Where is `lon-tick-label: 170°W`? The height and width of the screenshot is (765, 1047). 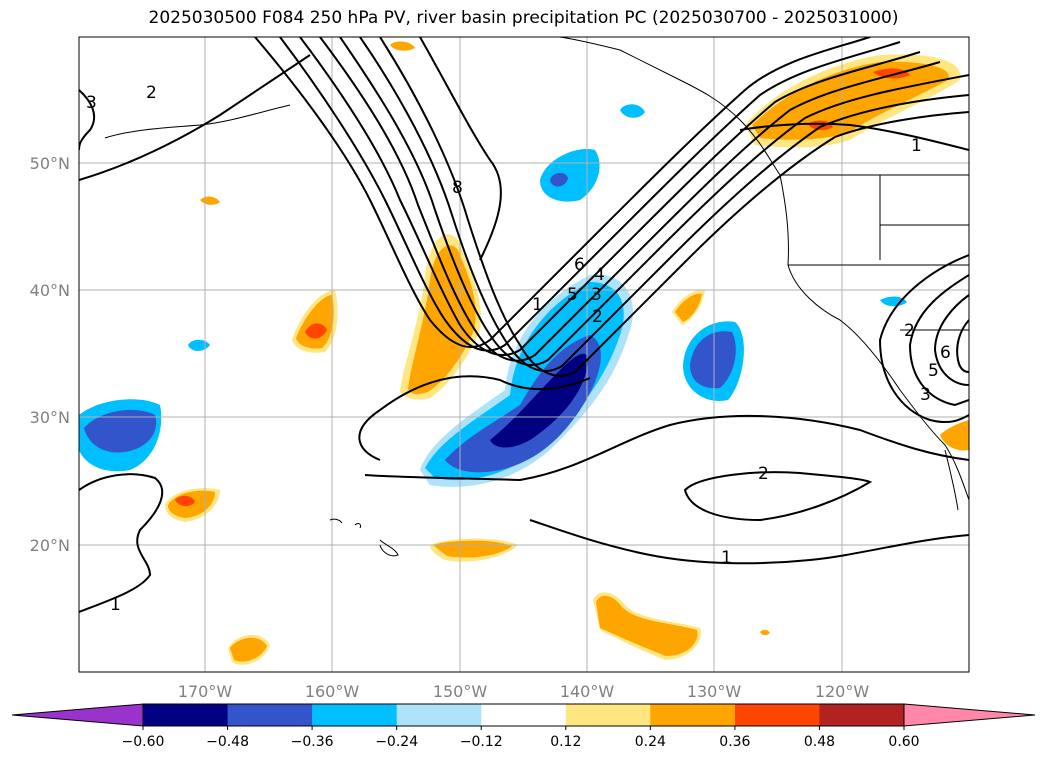 lon-tick-label: 170°W is located at coordinates (205, 691).